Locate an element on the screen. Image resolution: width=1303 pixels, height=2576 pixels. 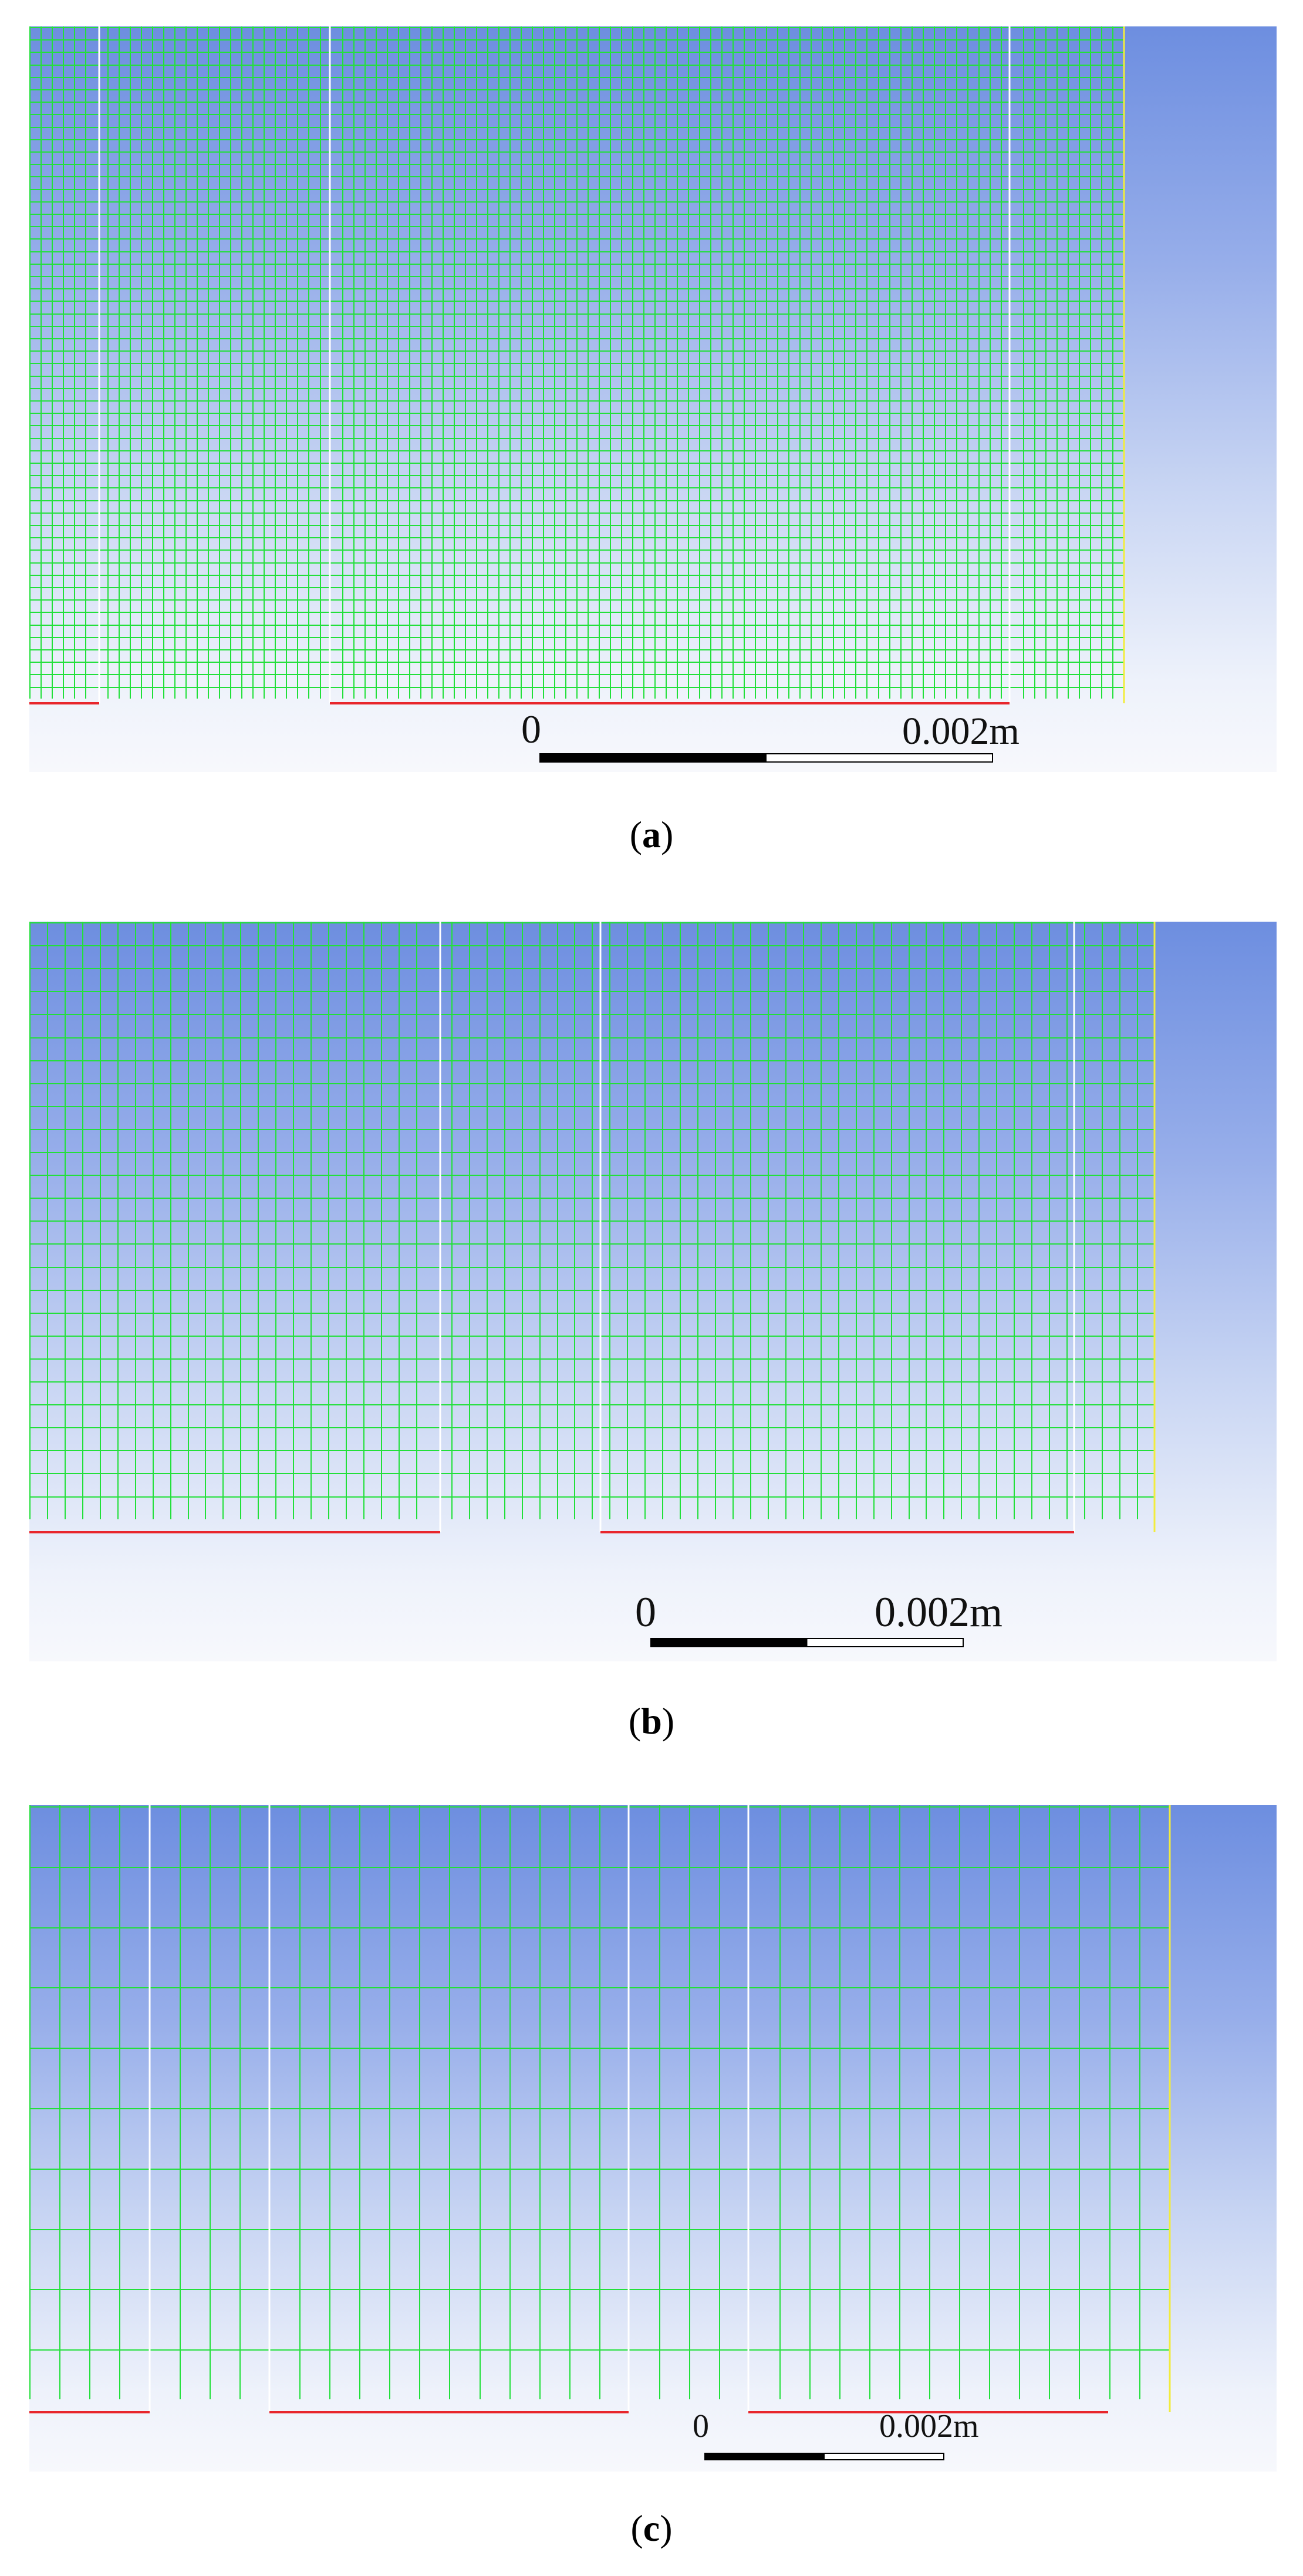
panel-caption-c: (c) is located at coordinates (651, 2528).